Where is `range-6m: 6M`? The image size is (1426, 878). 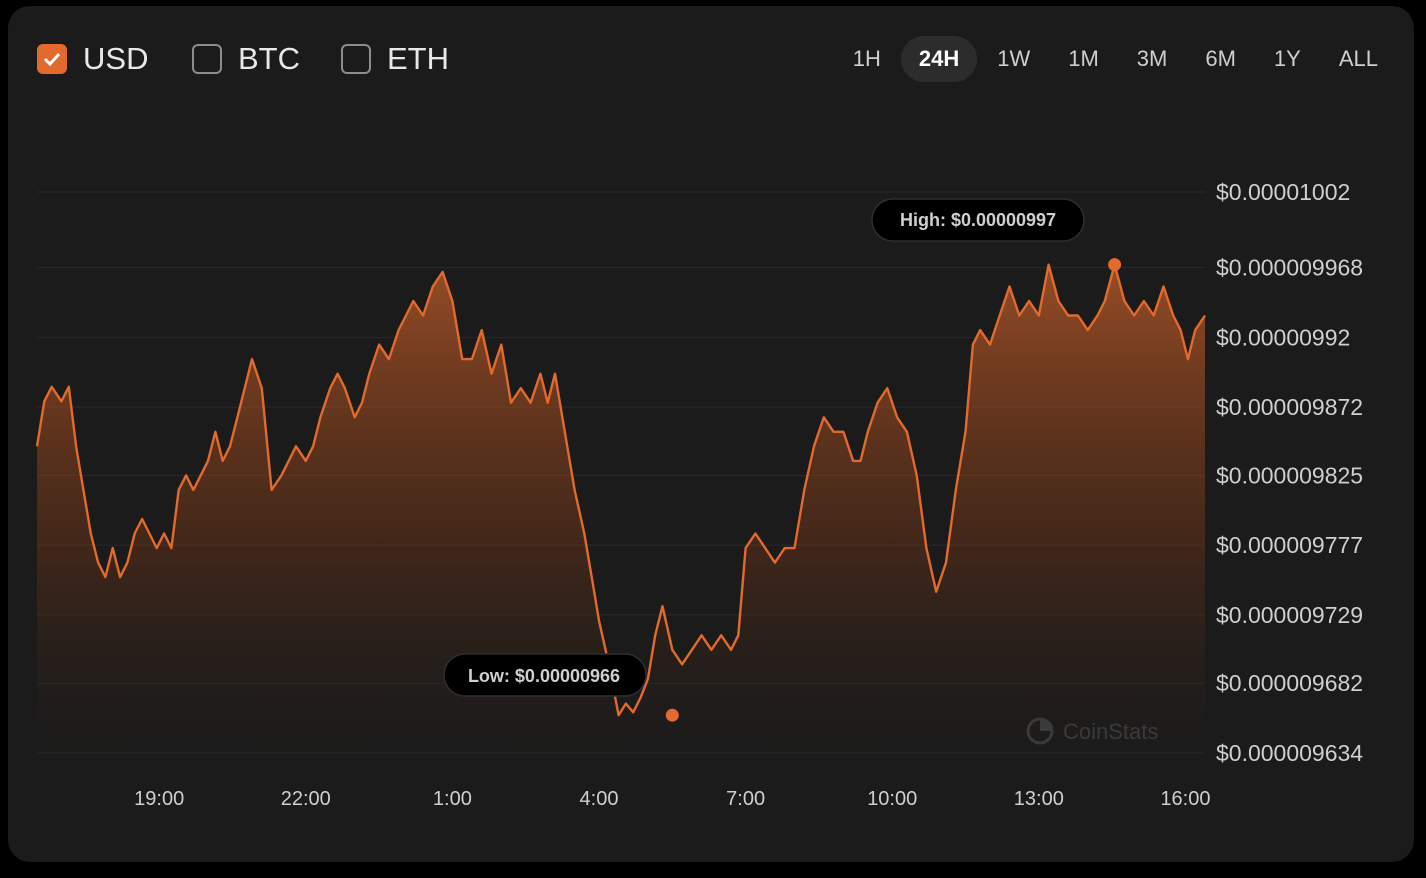
range-6m: 6M is located at coordinates (1220, 58).